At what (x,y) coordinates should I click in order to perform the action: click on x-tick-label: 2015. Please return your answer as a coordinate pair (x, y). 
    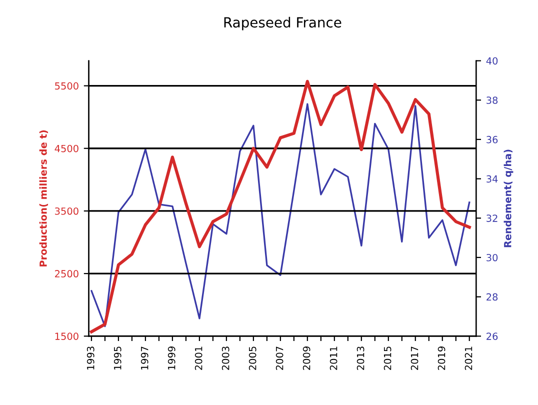
    Looking at the image, I should click on (388, 358).